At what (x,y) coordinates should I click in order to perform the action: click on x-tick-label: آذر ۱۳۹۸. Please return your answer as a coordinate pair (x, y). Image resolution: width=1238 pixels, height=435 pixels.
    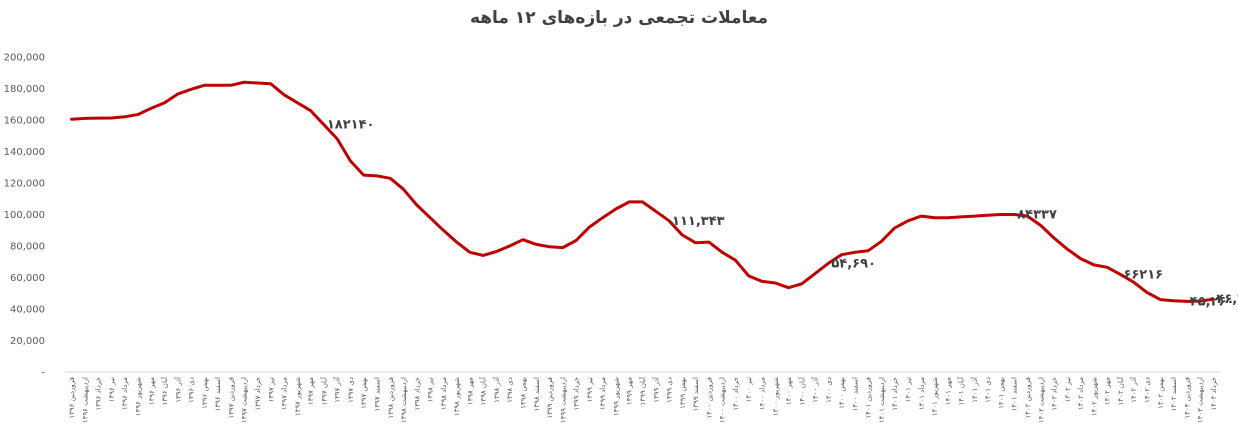
    Looking at the image, I should click on (496, 389).